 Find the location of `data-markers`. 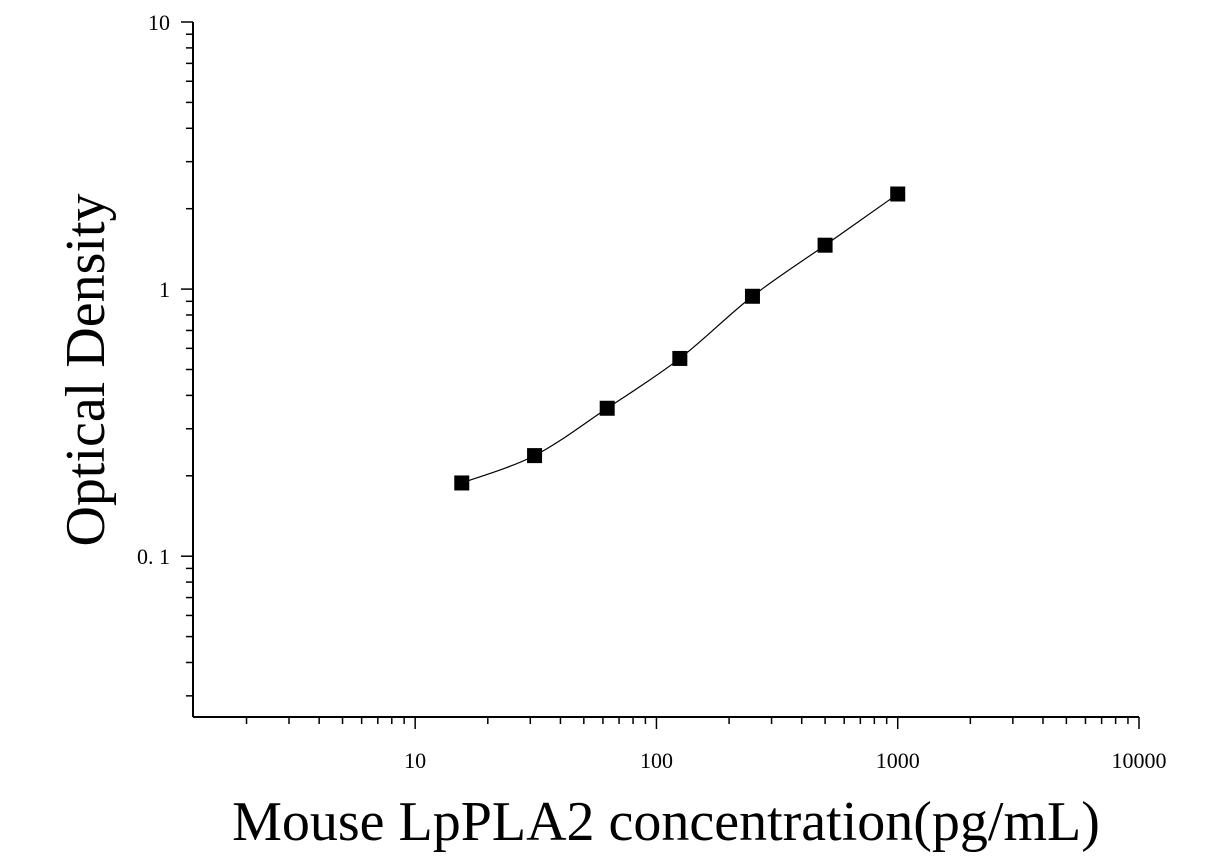

data-markers is located at coordinates (680, 338).